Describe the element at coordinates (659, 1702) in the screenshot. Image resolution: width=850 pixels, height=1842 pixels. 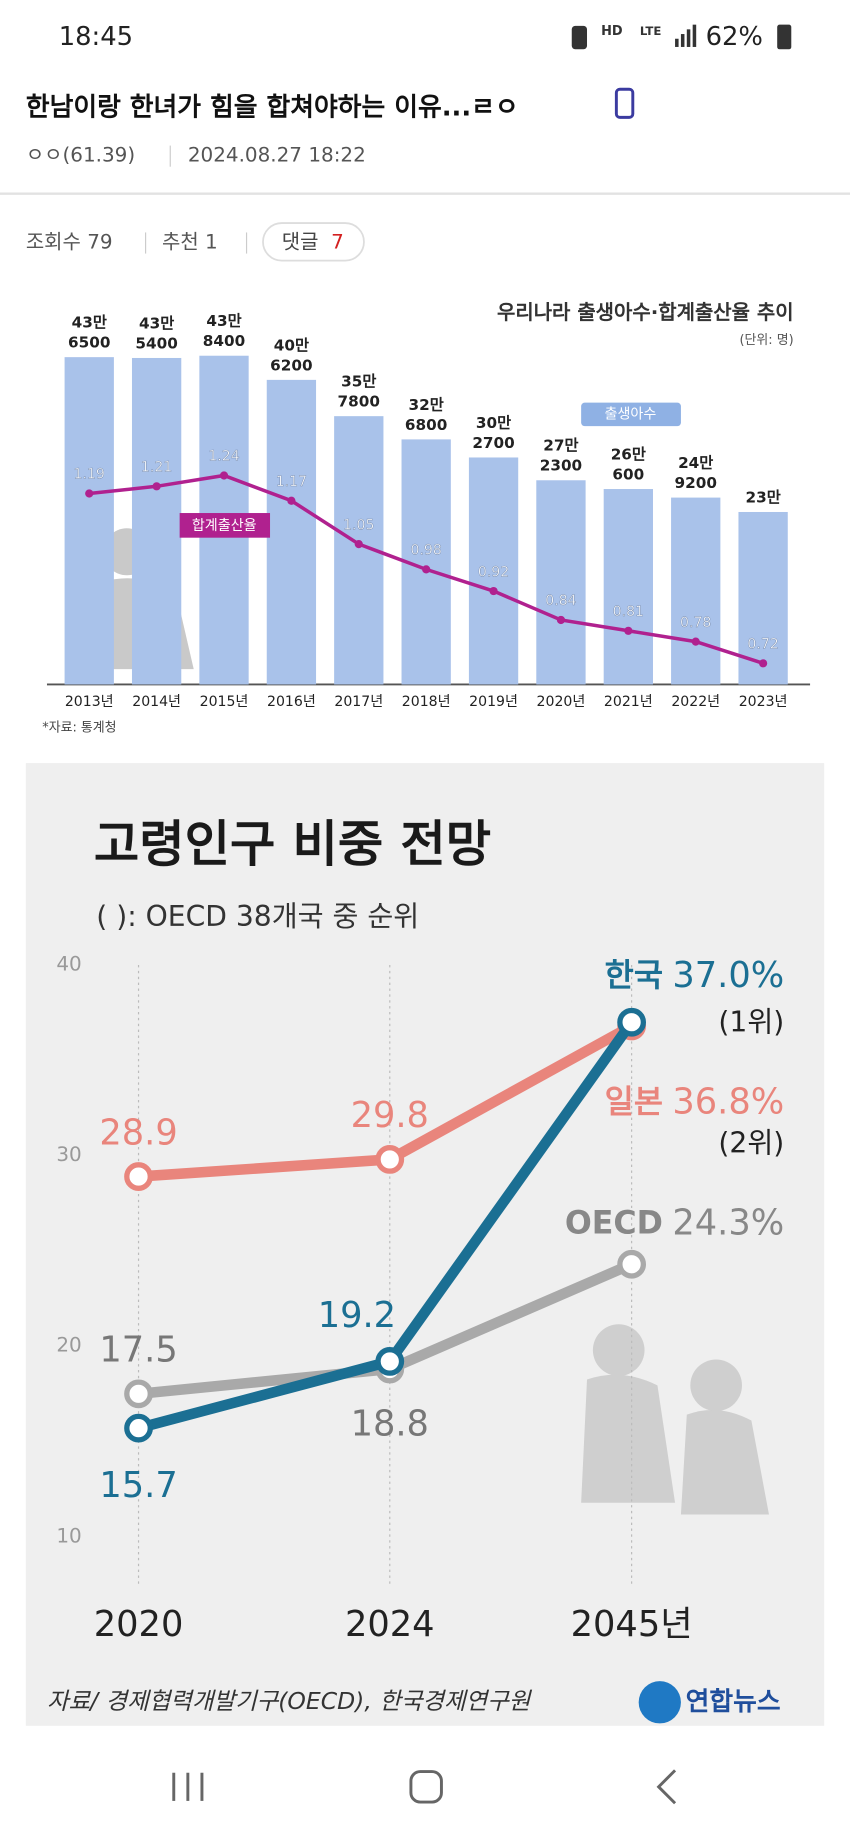
I see `logo-mark` at that location.